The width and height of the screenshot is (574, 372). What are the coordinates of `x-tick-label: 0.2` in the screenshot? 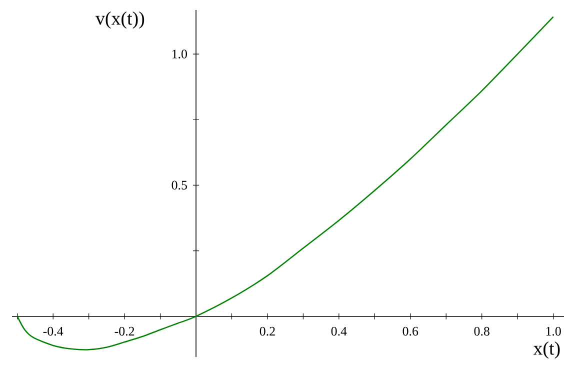 It's located at (267, 331).